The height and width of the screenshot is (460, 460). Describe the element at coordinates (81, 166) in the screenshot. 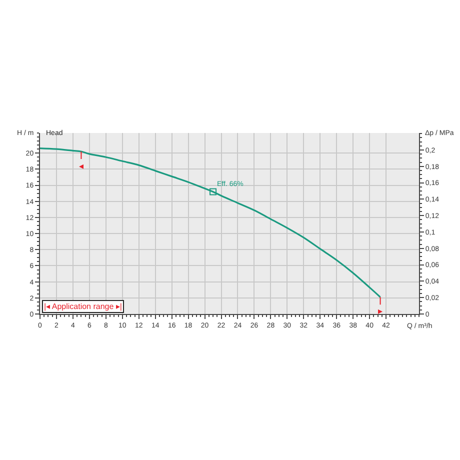

I see `annotation: ◂` at that location.